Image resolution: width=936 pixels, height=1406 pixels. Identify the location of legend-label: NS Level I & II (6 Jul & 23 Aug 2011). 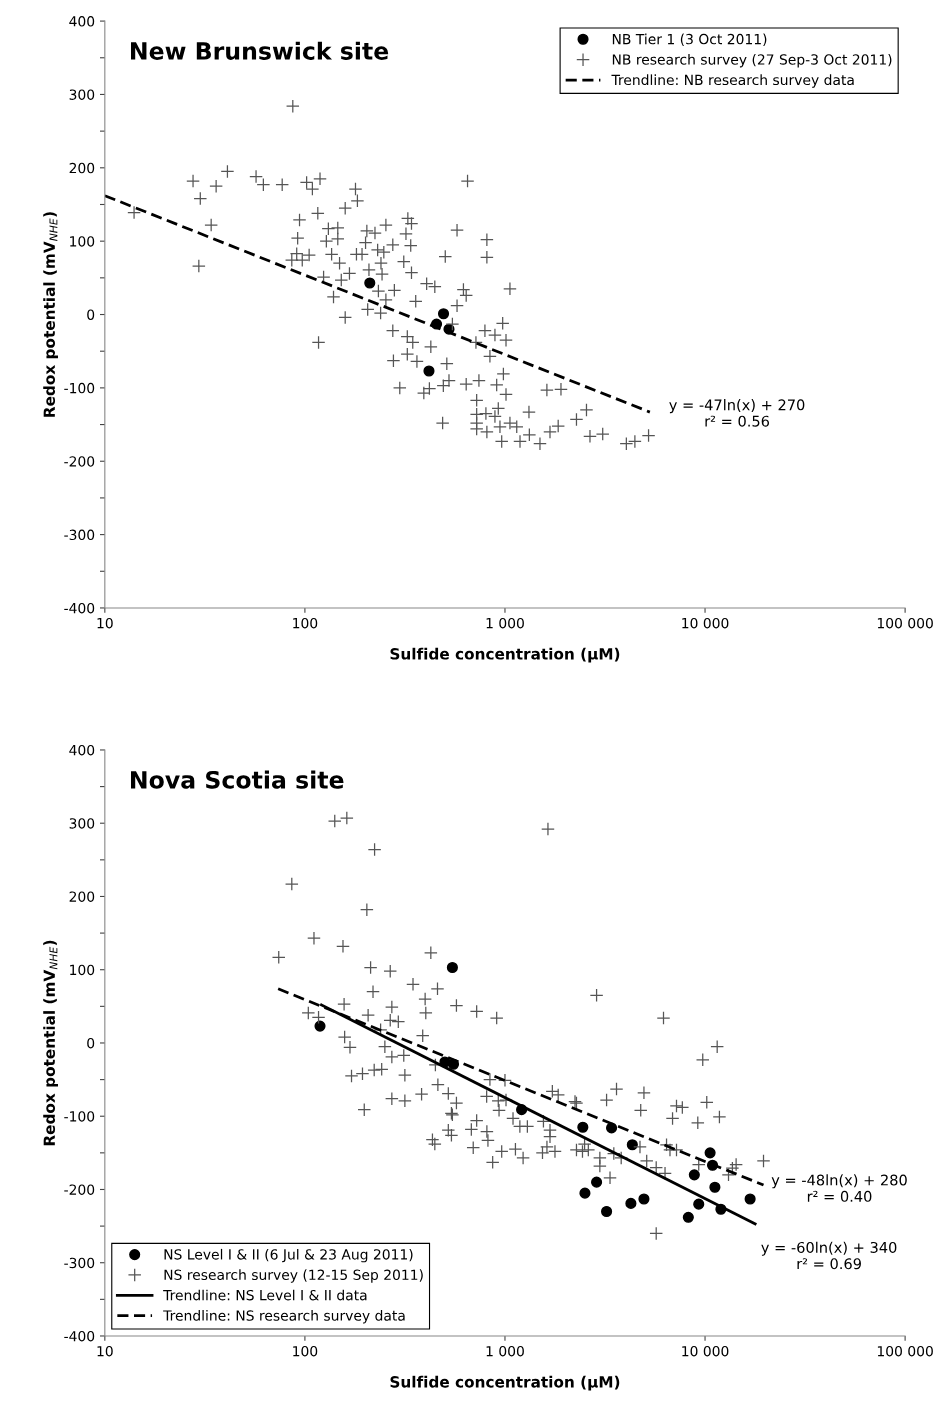
(288, 1255).